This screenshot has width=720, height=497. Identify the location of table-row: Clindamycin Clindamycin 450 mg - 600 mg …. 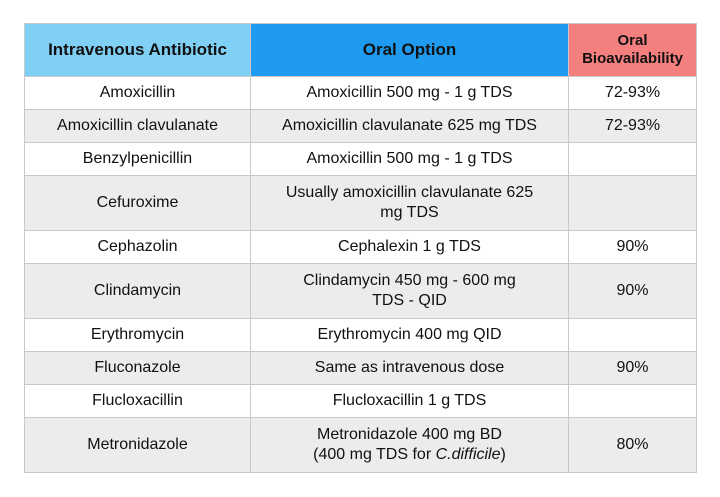
(360, 291).